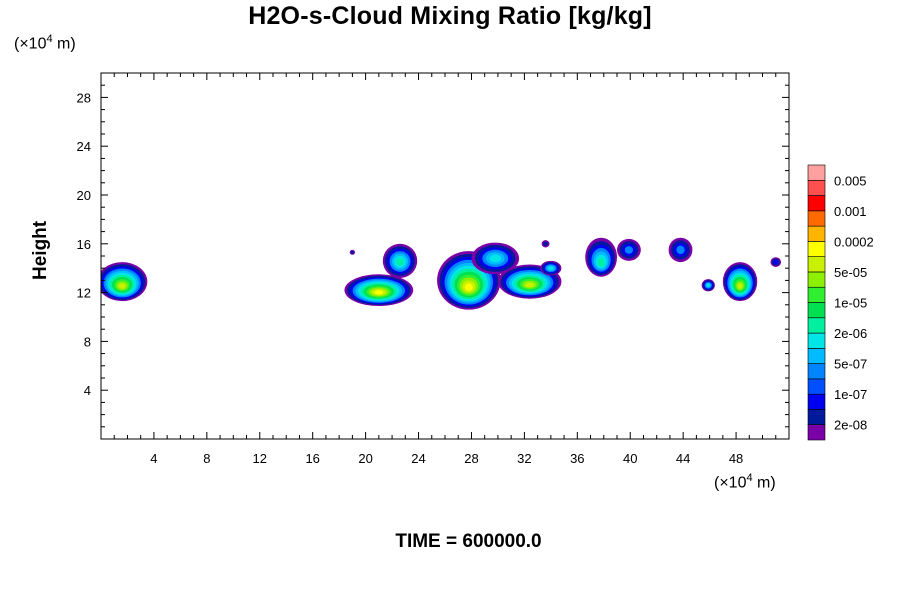 The width and height of the screenshot is (900, 600). What do you see at coordinates (850, 211) in the screenshot?
I see `colorbar-label: 0.001` at bounding box center [850, 211].